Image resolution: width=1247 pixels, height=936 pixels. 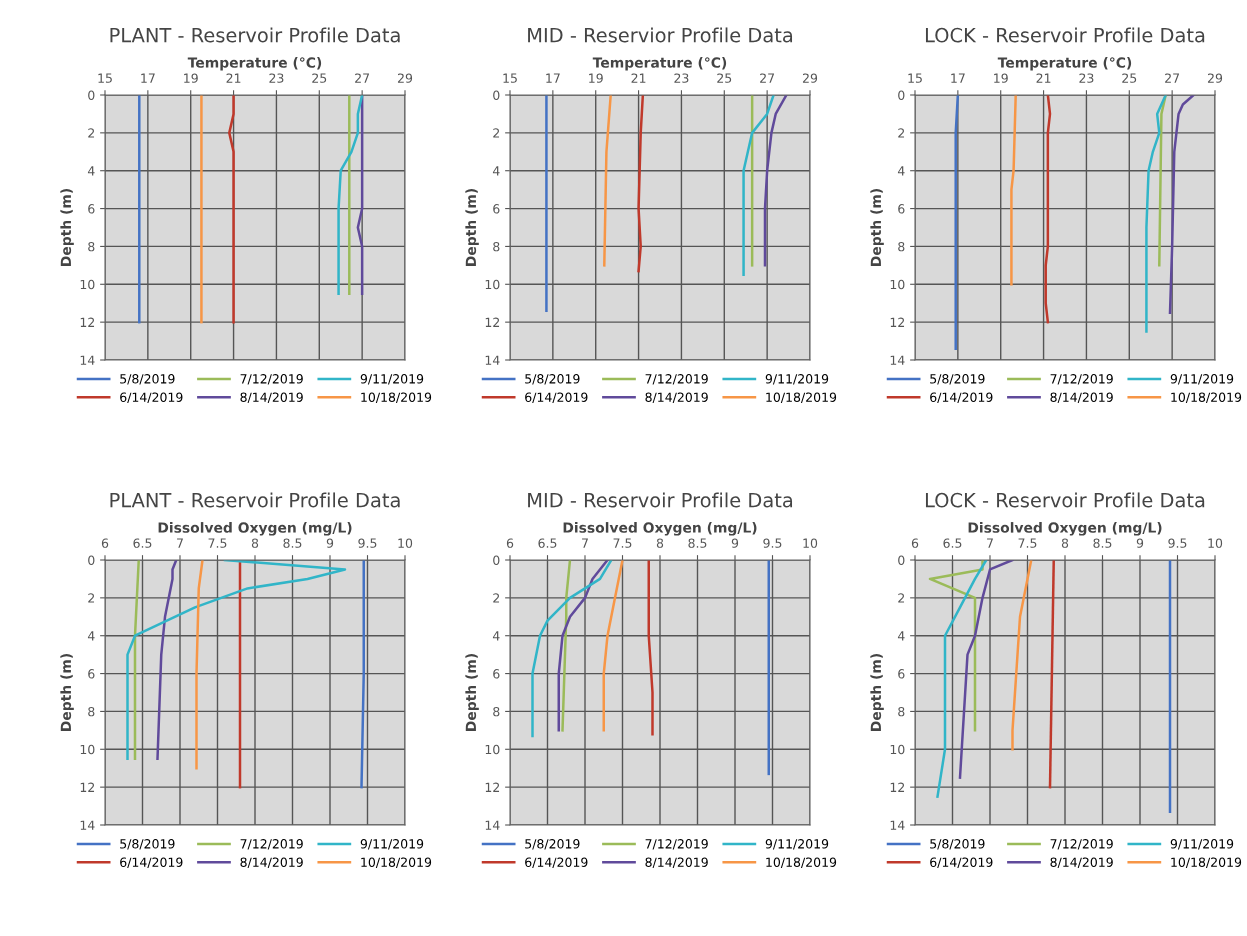 I want to click on x-tick-label: 25, so click(x=724, y=78).